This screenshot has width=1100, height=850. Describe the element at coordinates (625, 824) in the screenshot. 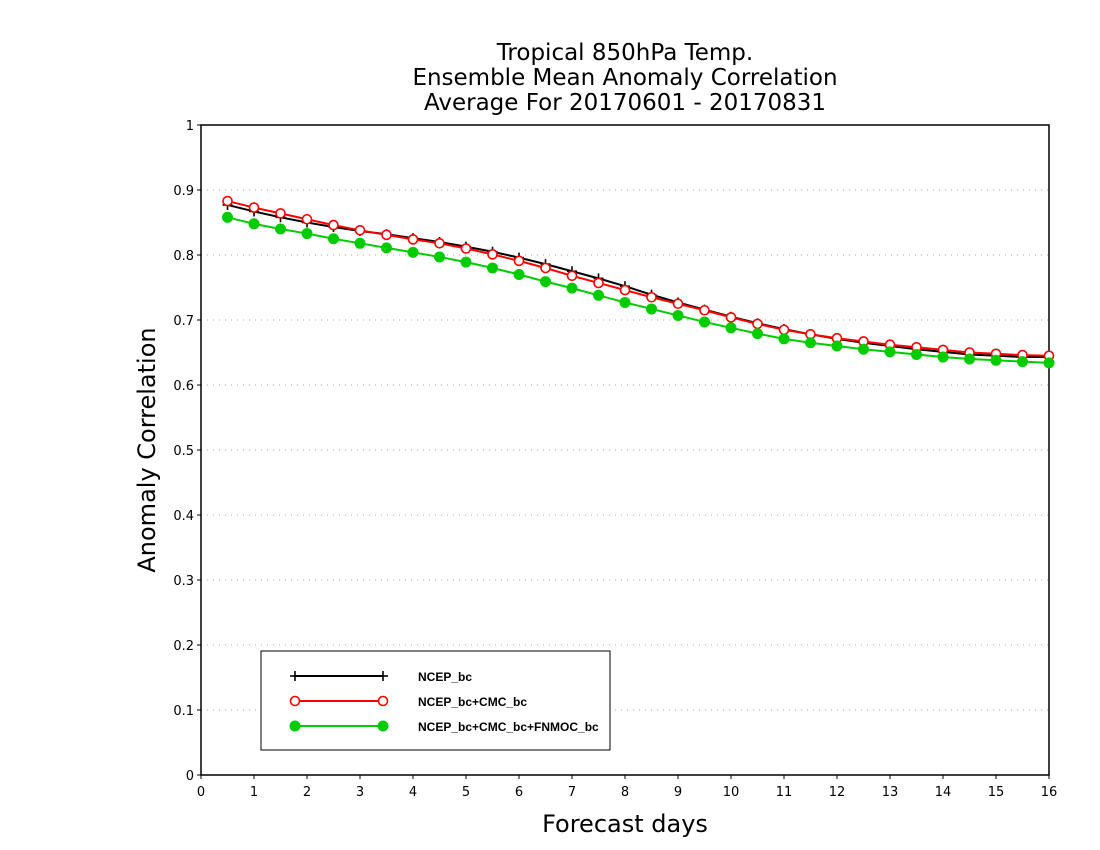

I see `x-axis-label: Forecast days` at that location.